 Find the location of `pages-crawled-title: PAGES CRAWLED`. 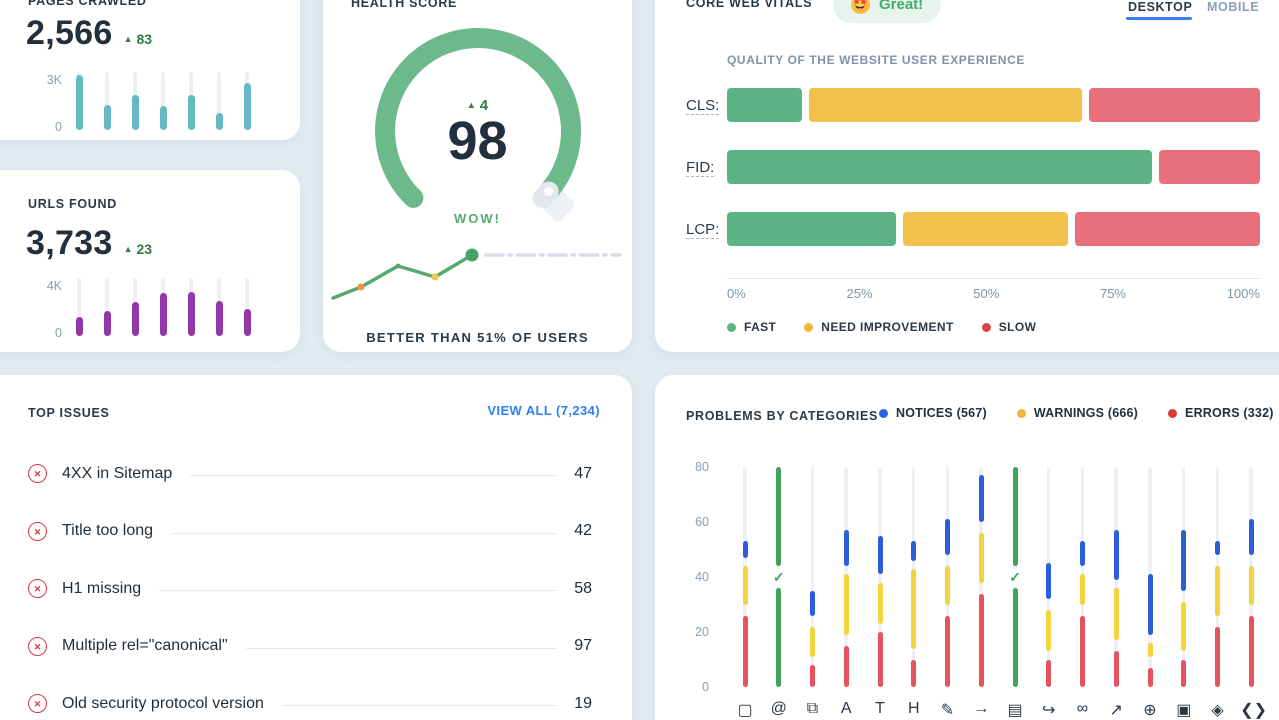

pages-crawled-title: PAGES CRAWLED is located at coordinates (87, 4).